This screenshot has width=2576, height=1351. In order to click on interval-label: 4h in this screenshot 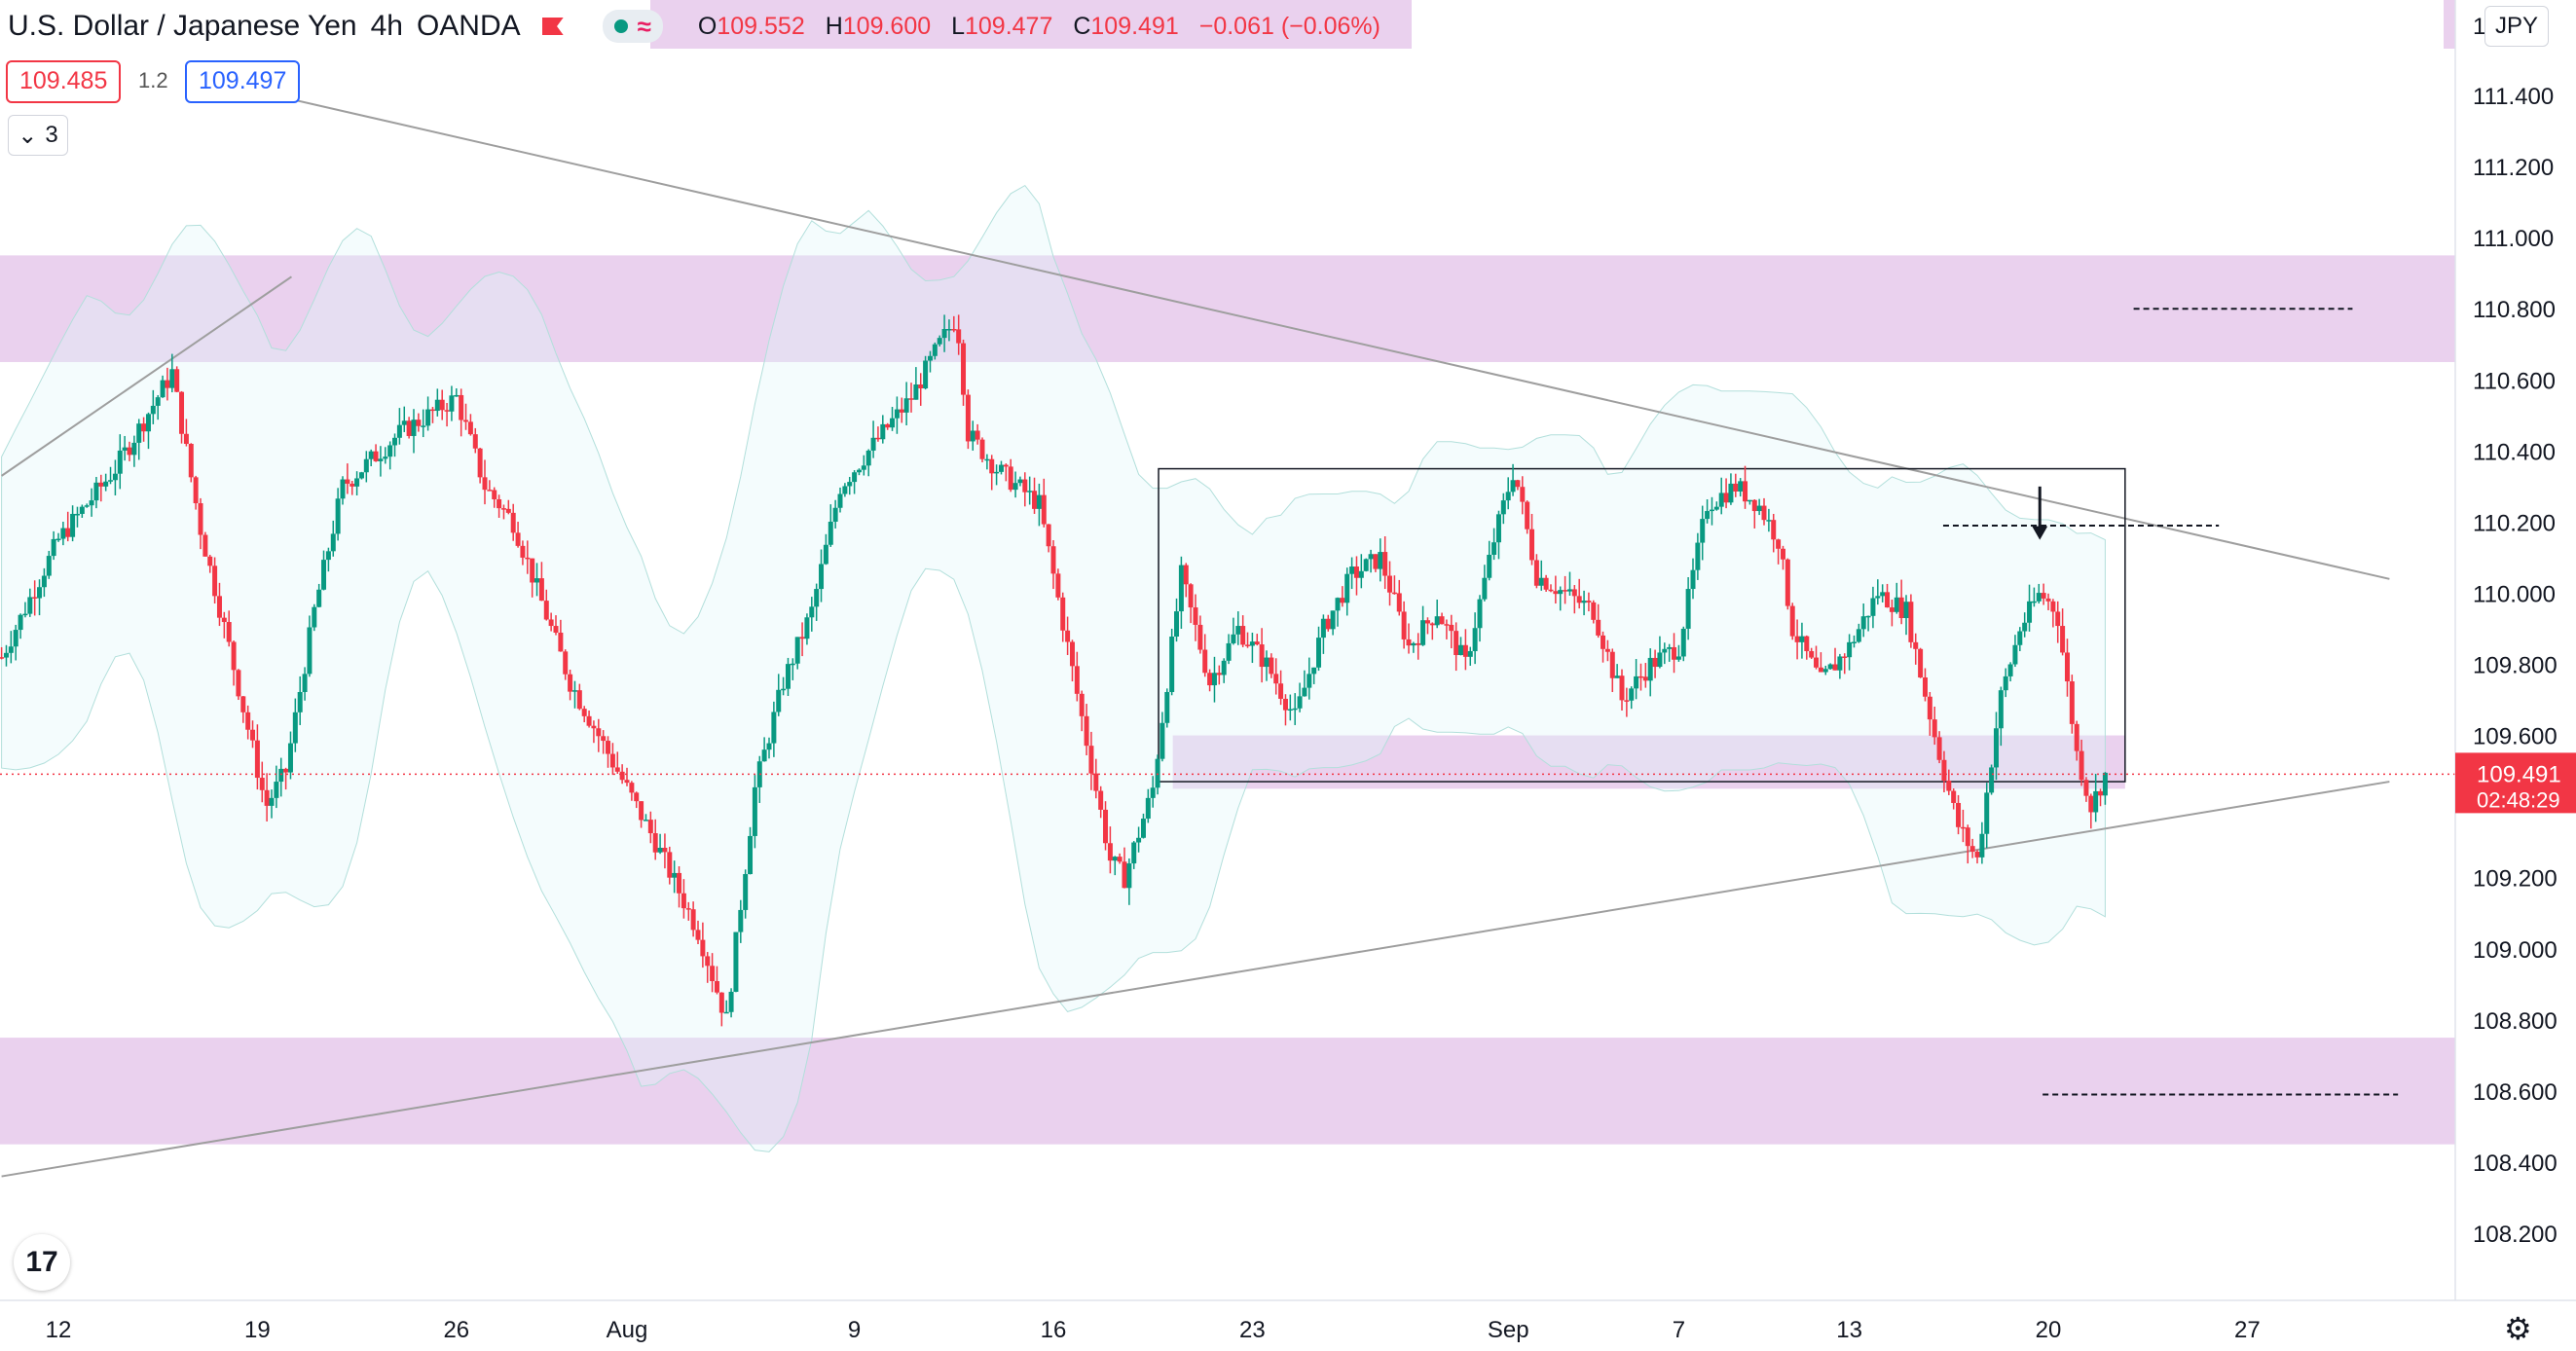, I will do `click(386, 26)`.